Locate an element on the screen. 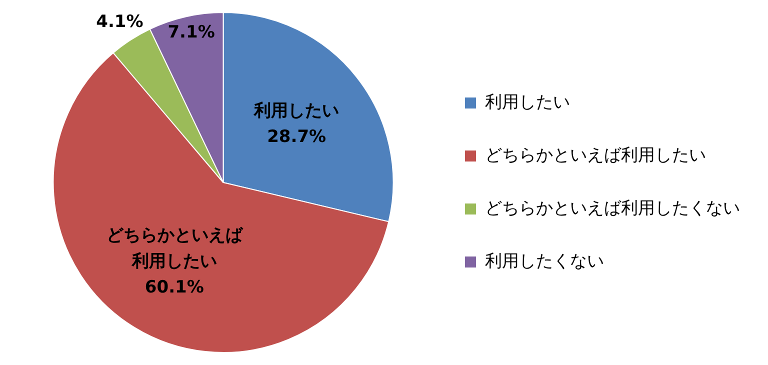 The height and width of the screenshot is (365, 768). legend-label: 利用したくない is located at coordinates (544, 261).